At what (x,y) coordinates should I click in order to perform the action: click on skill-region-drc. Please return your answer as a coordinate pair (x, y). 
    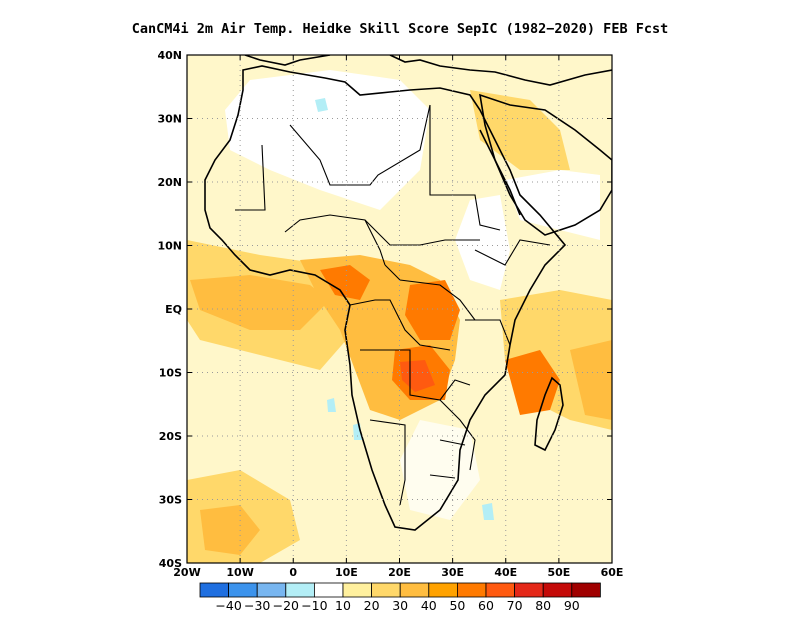
    Looking at the image, I should click on (432, 310).